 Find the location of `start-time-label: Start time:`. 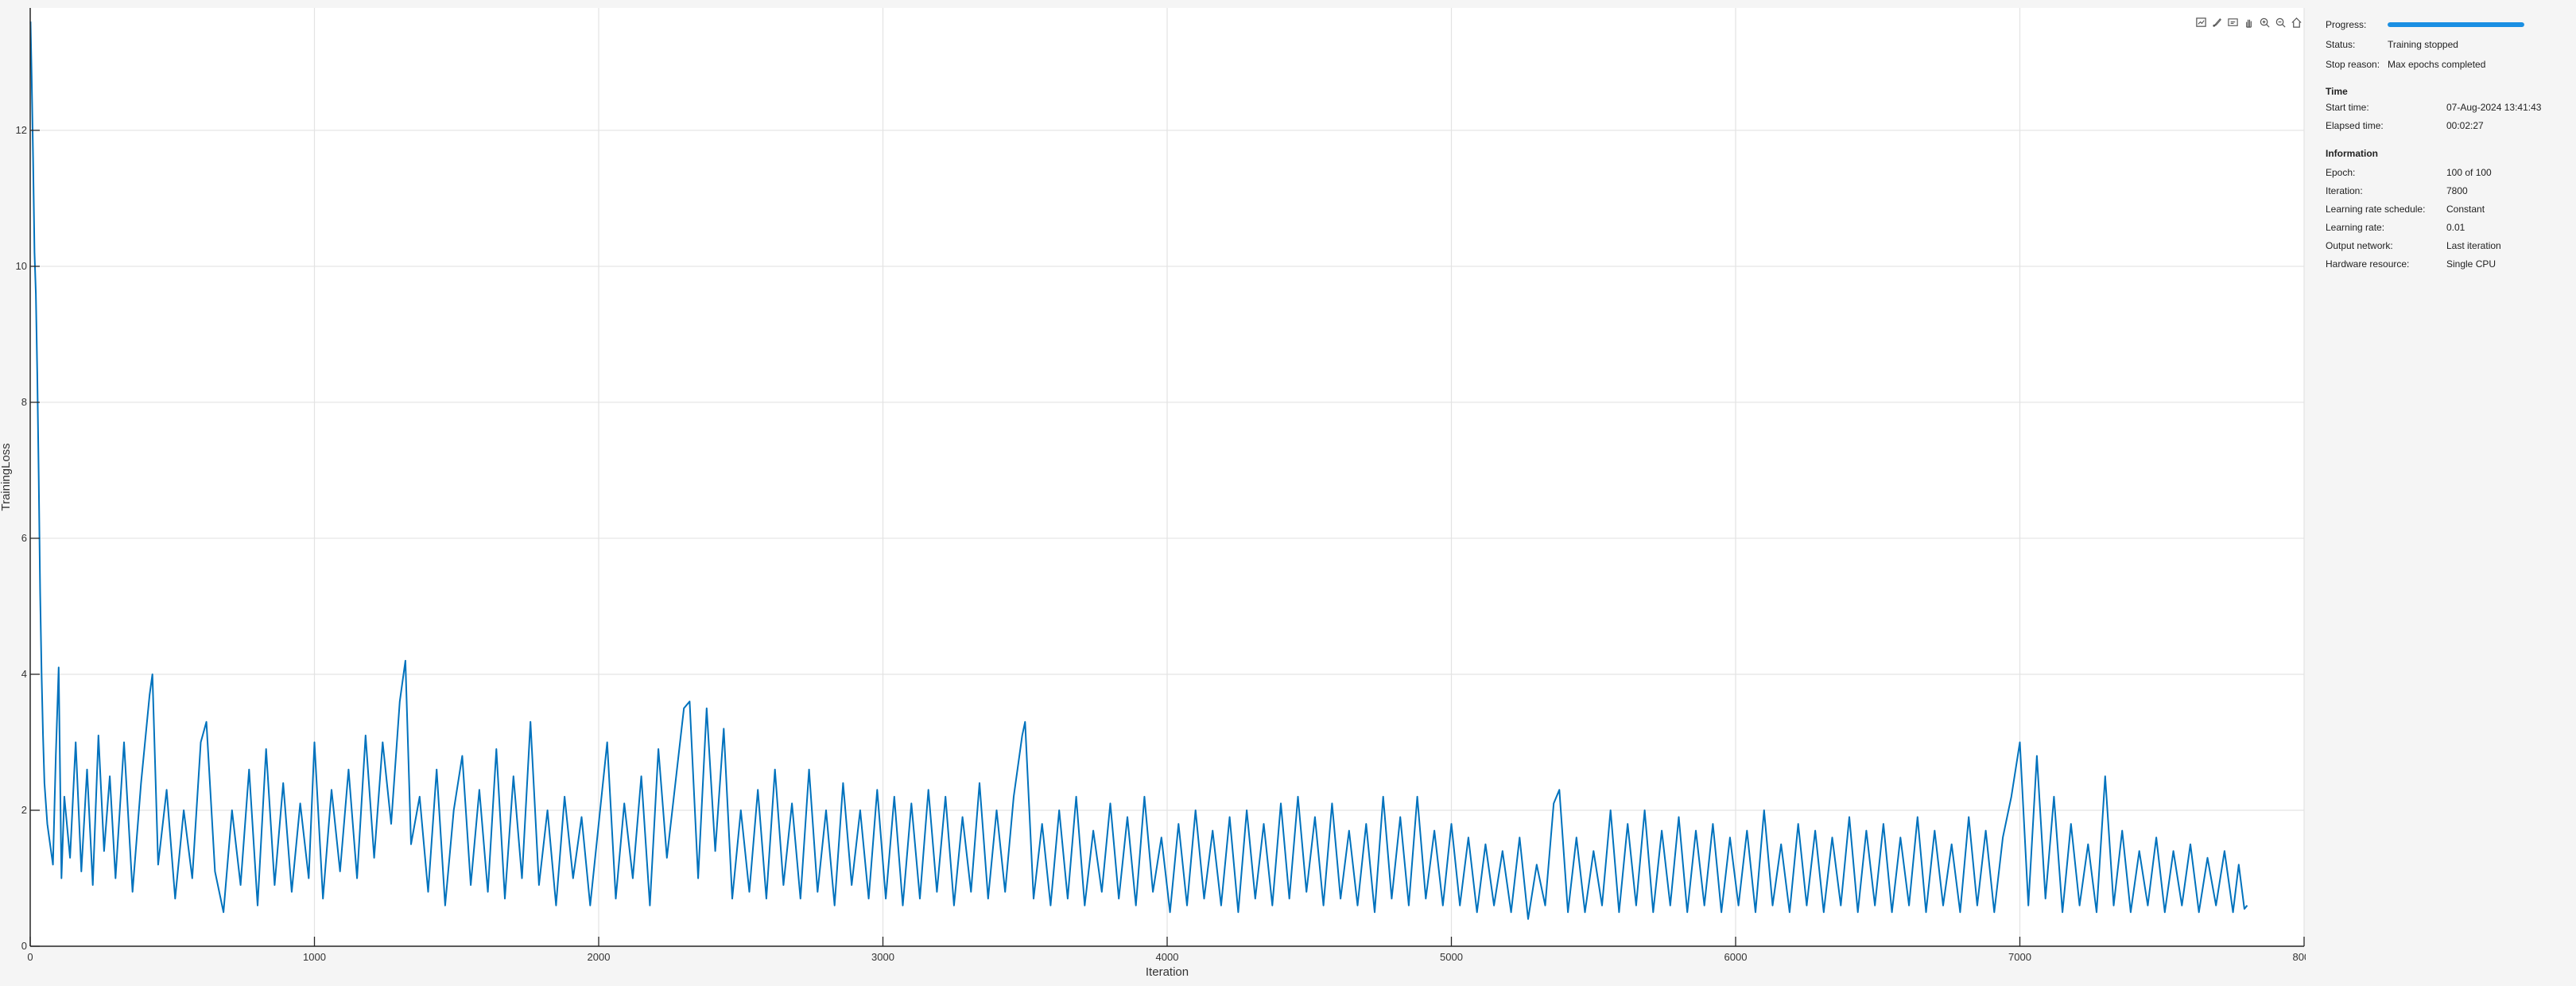

start-time-label: Start time: is located at coordinates (2347, 107).